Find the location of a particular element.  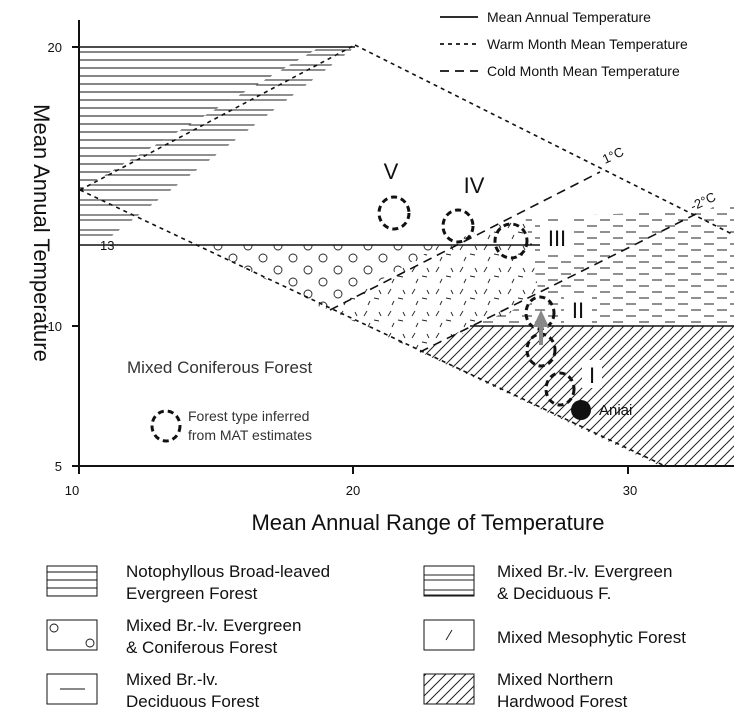

shift-arrow is located at coordinates (541, 327).